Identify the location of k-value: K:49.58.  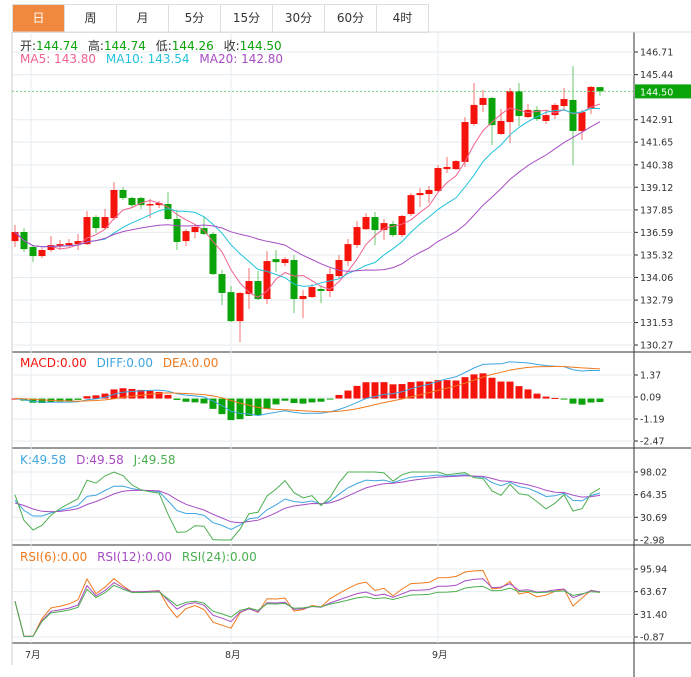
(43, 460).